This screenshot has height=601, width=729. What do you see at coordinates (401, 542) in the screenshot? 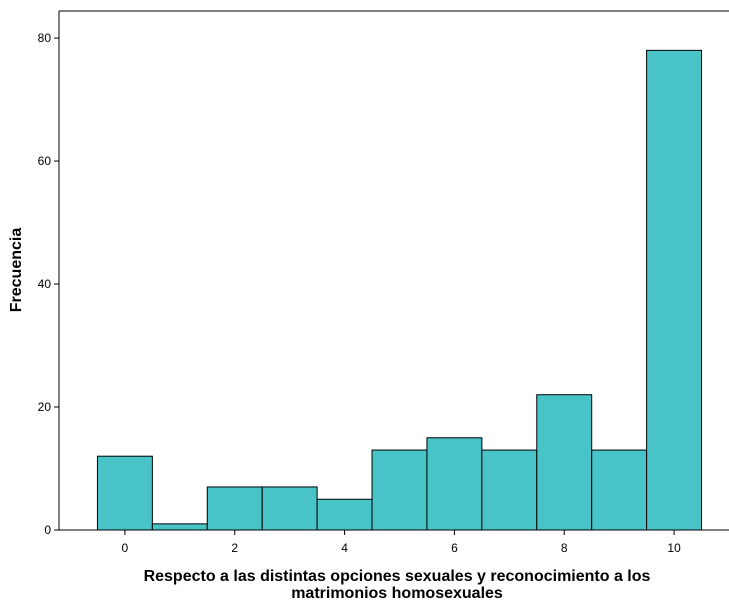
I see `x-ticks-group: 0 2 4 6 8 10` at bounding box center [401, 542].